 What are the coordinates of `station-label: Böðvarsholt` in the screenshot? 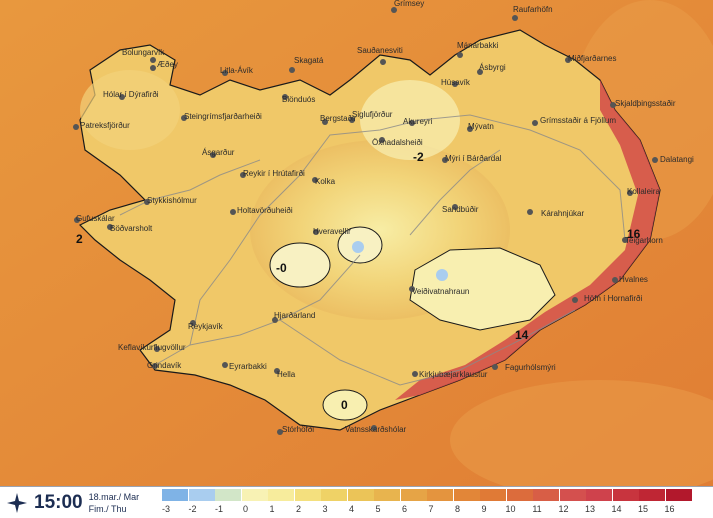 It's located at (131, 228).